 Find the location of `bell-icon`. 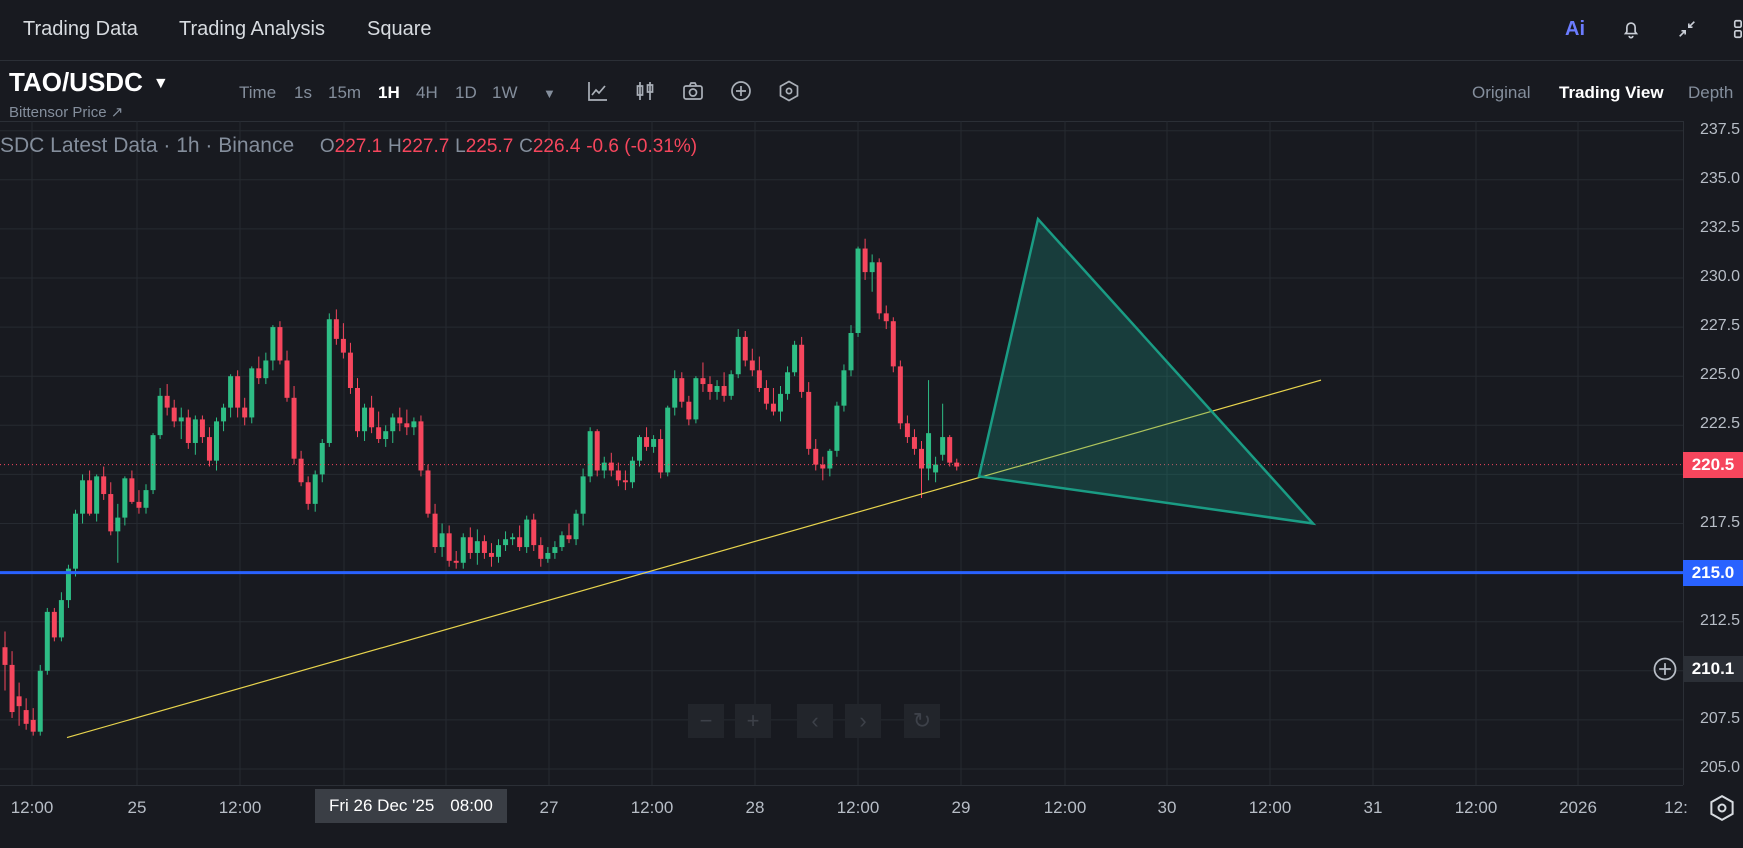

bell-icon is located at coordinates (1631, 29).